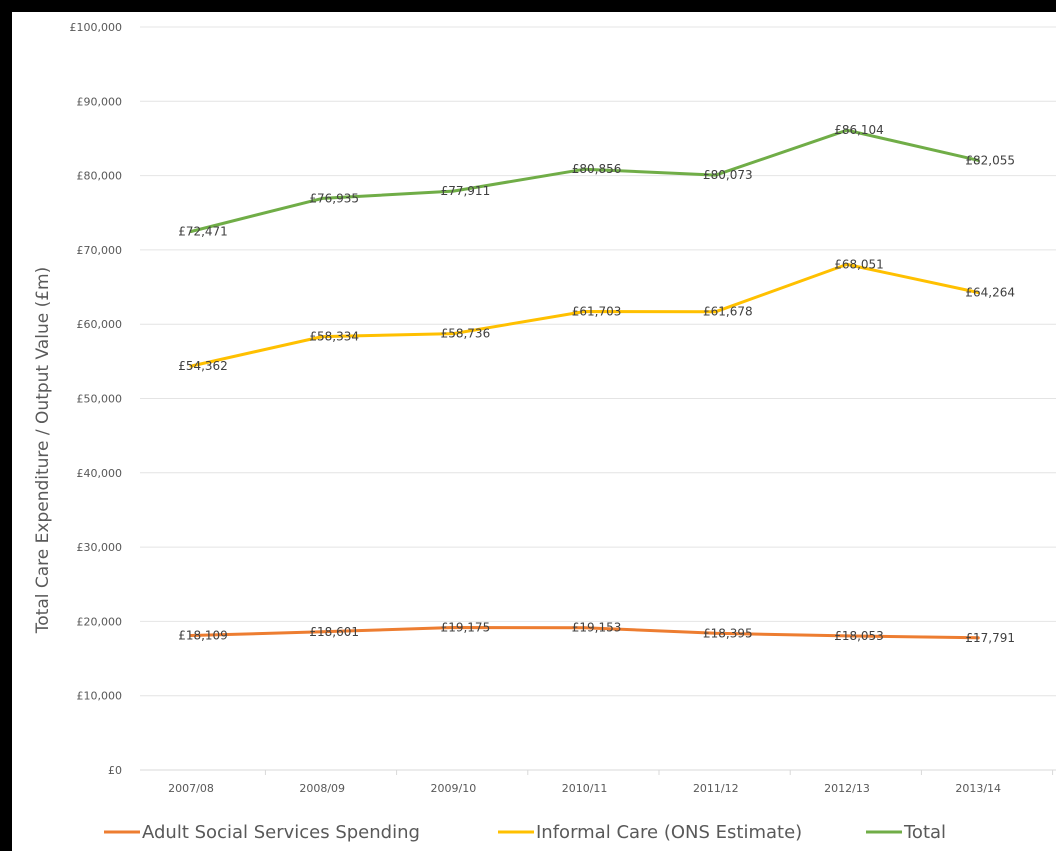  I want to click on series-line, so click(584, 180).